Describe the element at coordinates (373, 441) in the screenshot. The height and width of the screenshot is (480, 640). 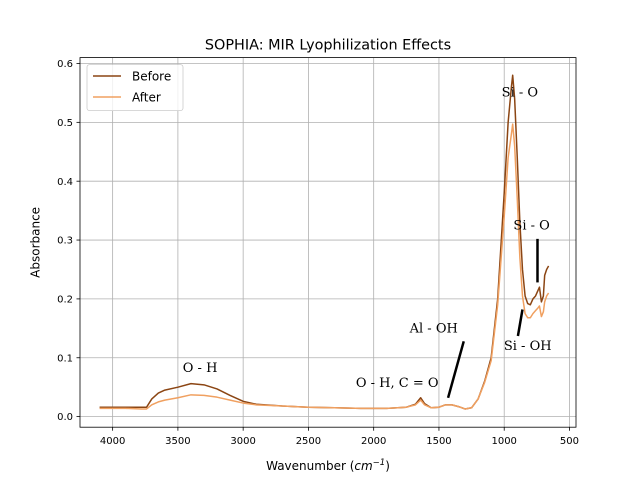
I see `x-tick-label: 2000` at that location.